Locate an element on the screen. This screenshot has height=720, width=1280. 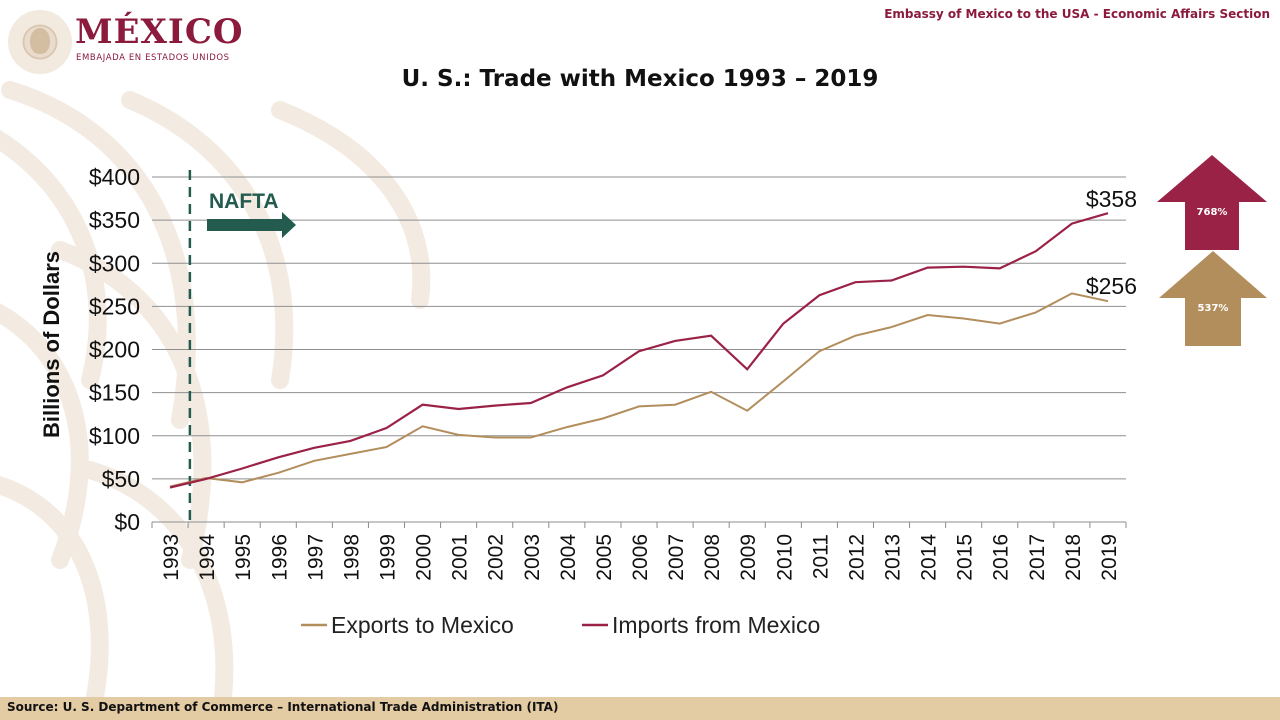
x-tick-label: 2002 is located at coordinates (496, 557).